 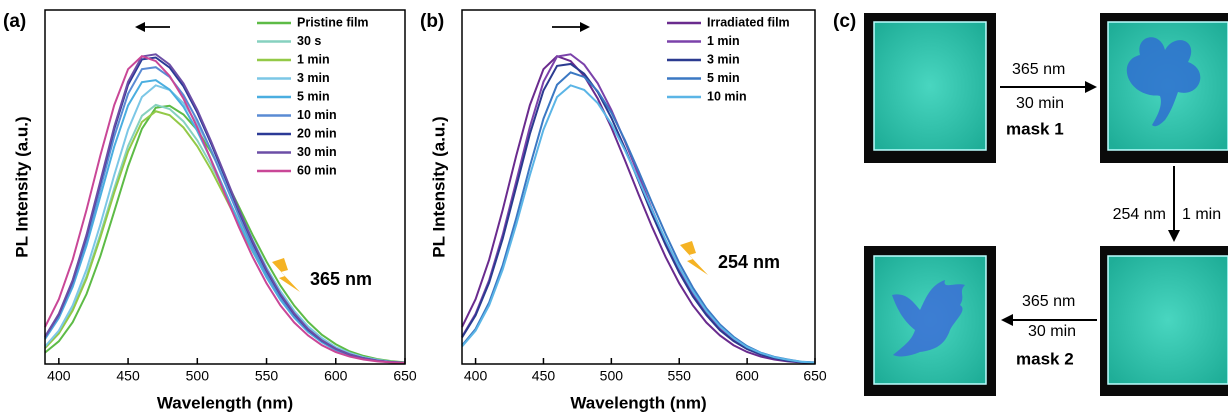 What do you see at coordinates (748, 22) in the screenshot?
I see `legend-label: Irradiated film` at bounding box center [748, 22].